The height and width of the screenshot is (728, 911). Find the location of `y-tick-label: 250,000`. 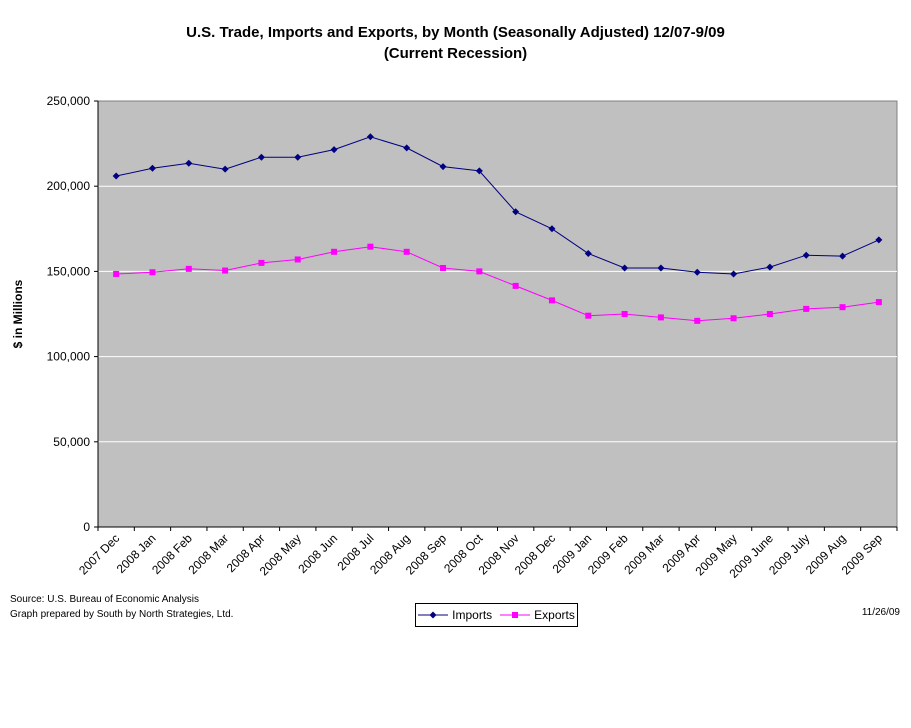

y-tick-label: 250,000 is located at coordinates (69, 101).